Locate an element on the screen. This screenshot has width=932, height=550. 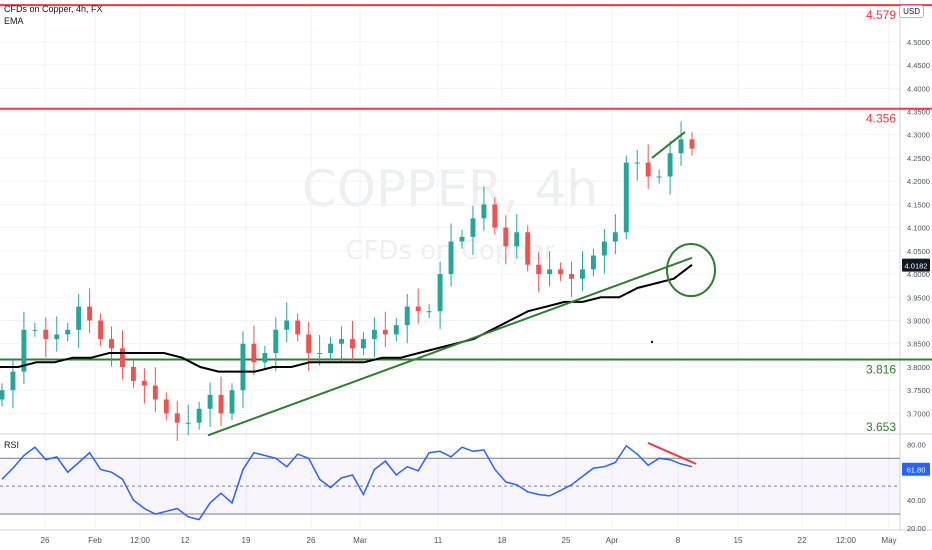
price-tick-label: 4.2500 is located at coordinates (918, 158).